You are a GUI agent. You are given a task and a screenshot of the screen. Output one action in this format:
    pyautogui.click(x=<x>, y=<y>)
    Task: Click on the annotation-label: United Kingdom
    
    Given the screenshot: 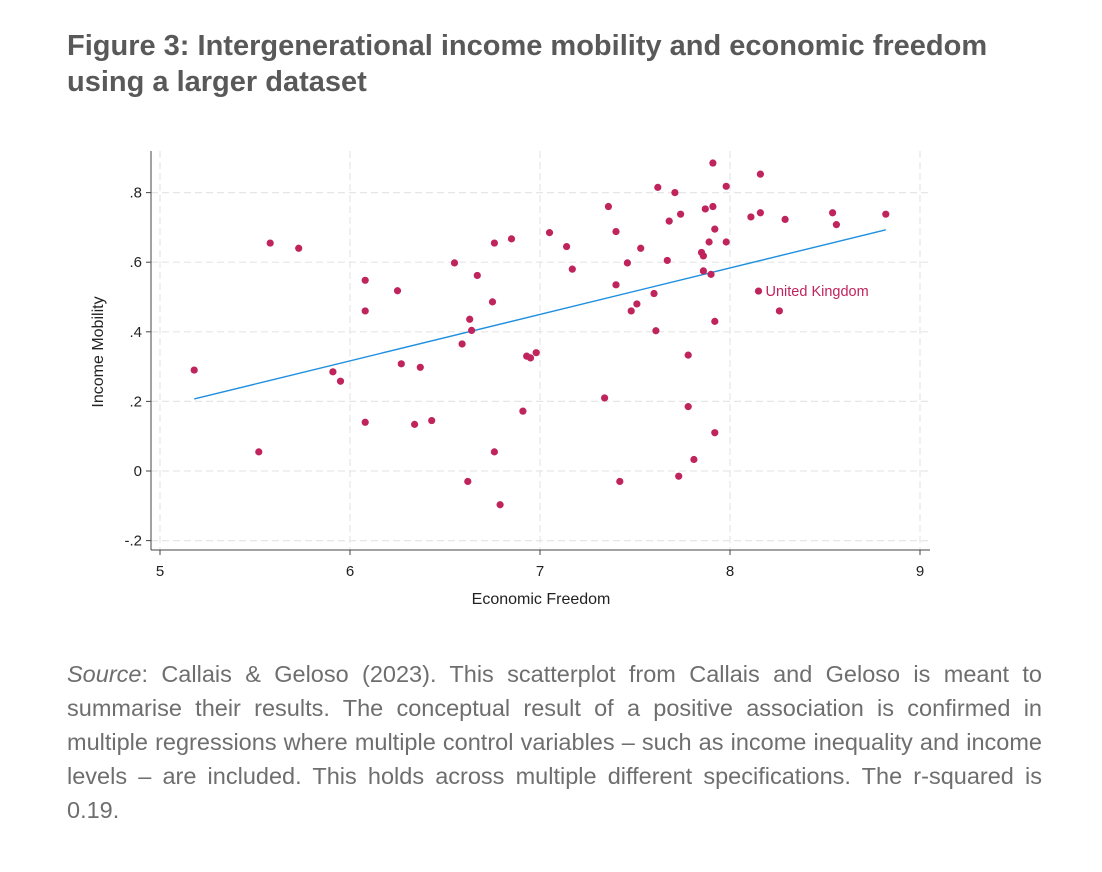 What is the action you would take?
    pyautogui.click(x=817, y=292)
    